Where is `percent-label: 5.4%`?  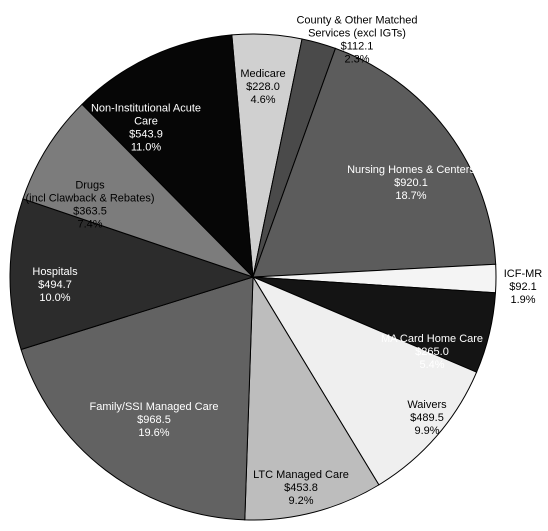
percent-label: 5.4% is located at coordinates (431, 365).